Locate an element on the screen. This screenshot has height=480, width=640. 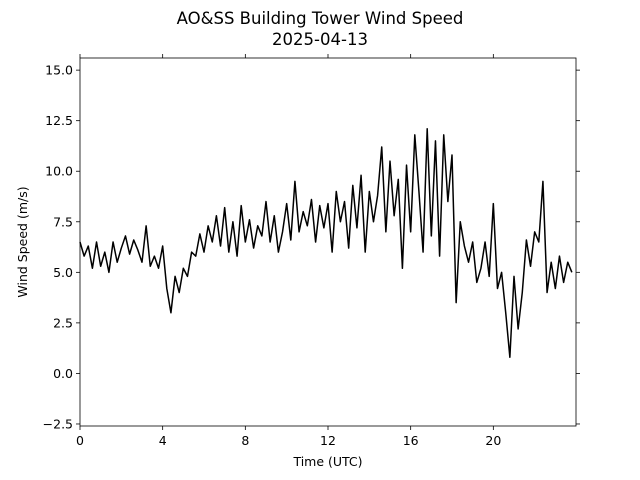
x-tick-label: 0 is located at coordinates (80, 440).